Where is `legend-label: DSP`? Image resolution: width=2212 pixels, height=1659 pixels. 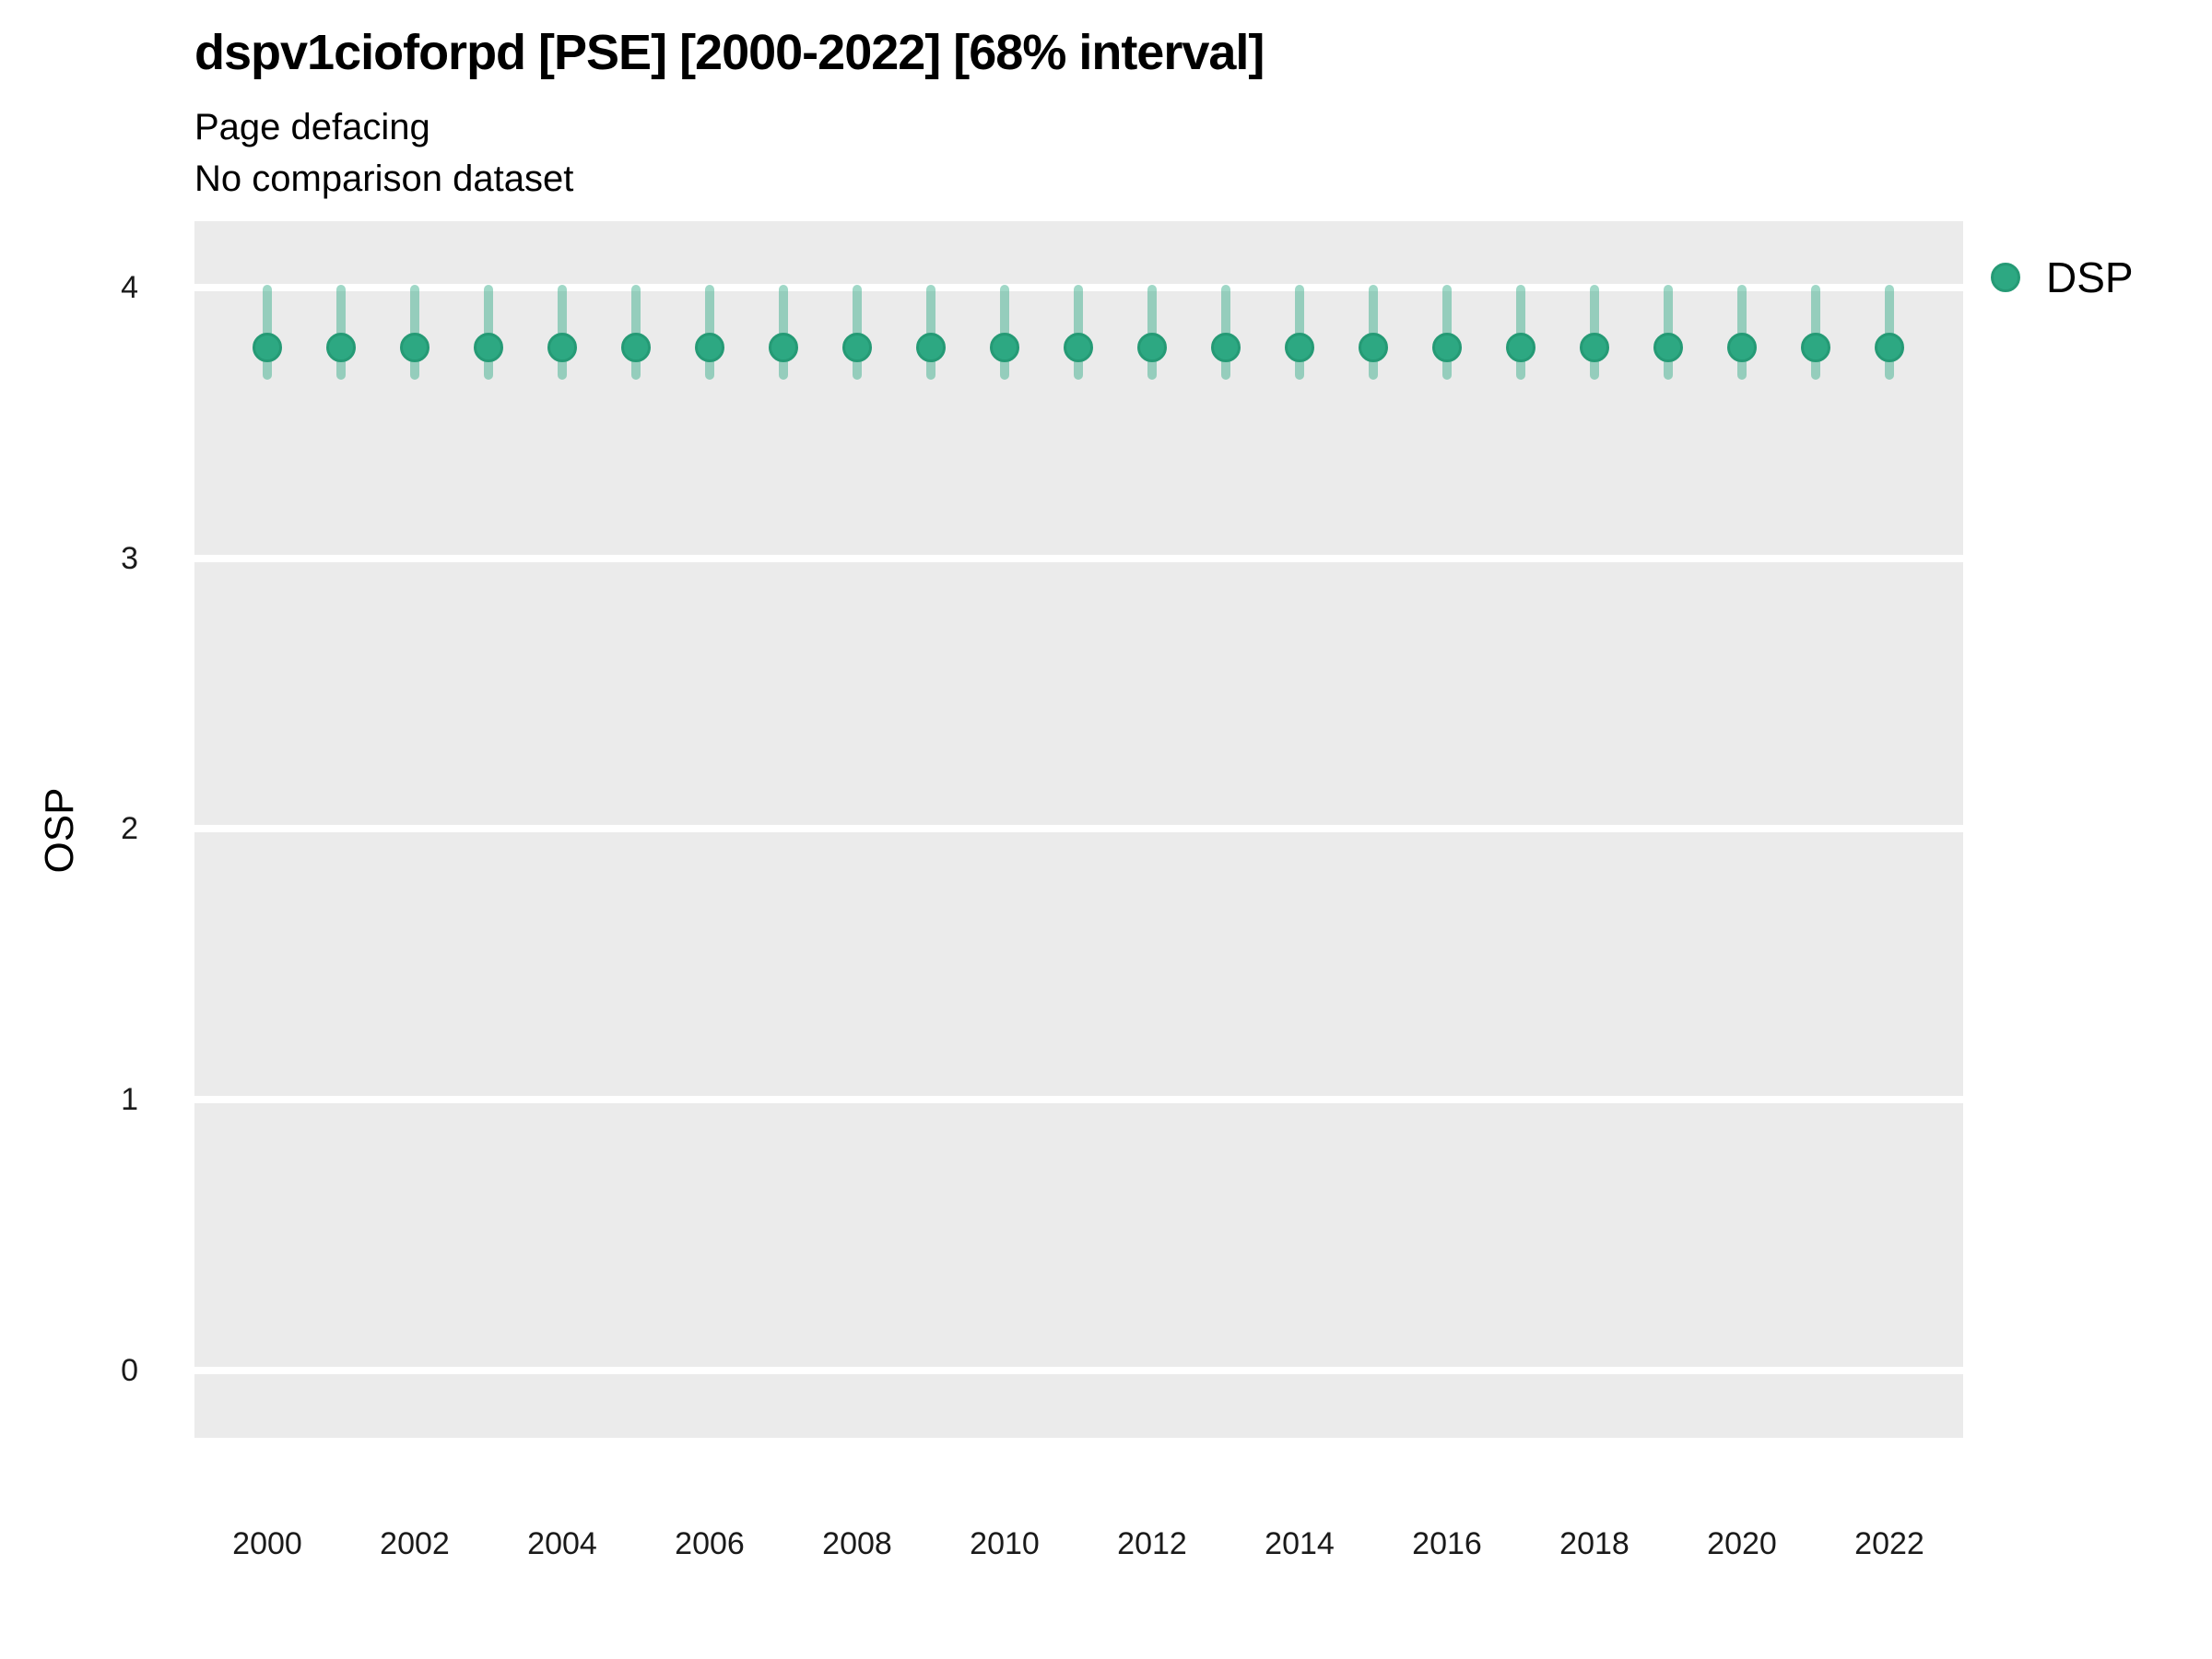 legend-label: DSP is located at coordinates (2090, 277).